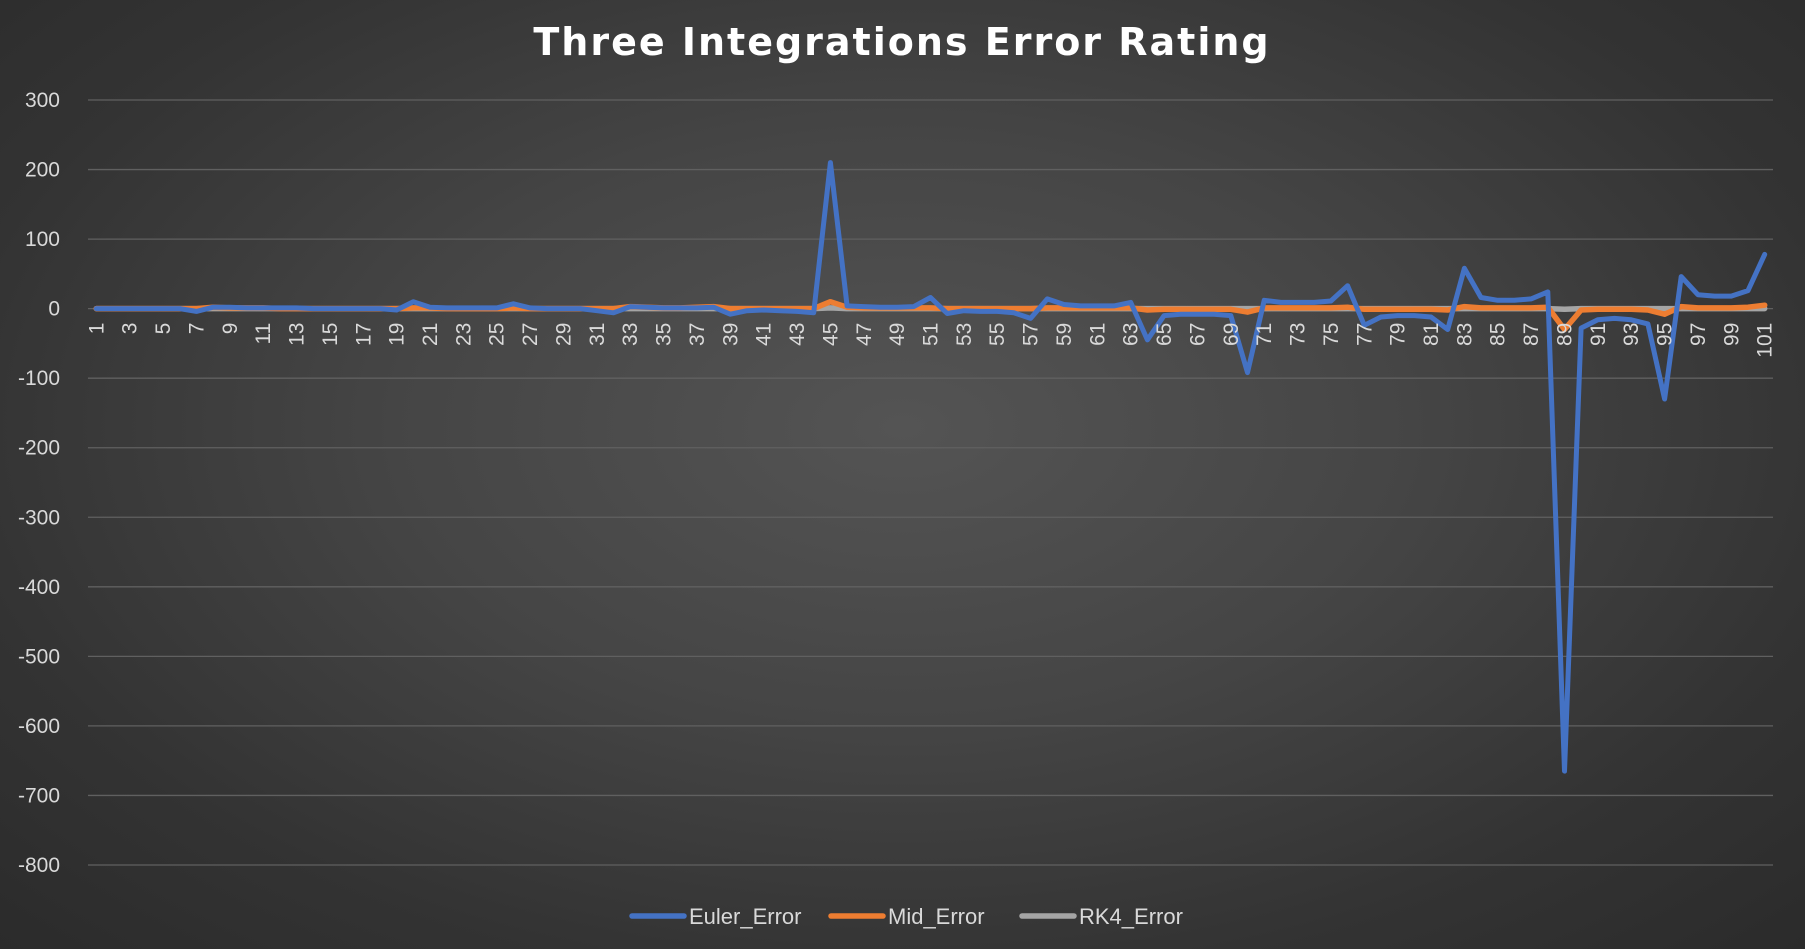 This screenshot has height=949, width=1805. What do you see at coordinates (1598, 334) in the screenshot?
I see `x-tick-label: 91` at bounding box center [1598, 334].